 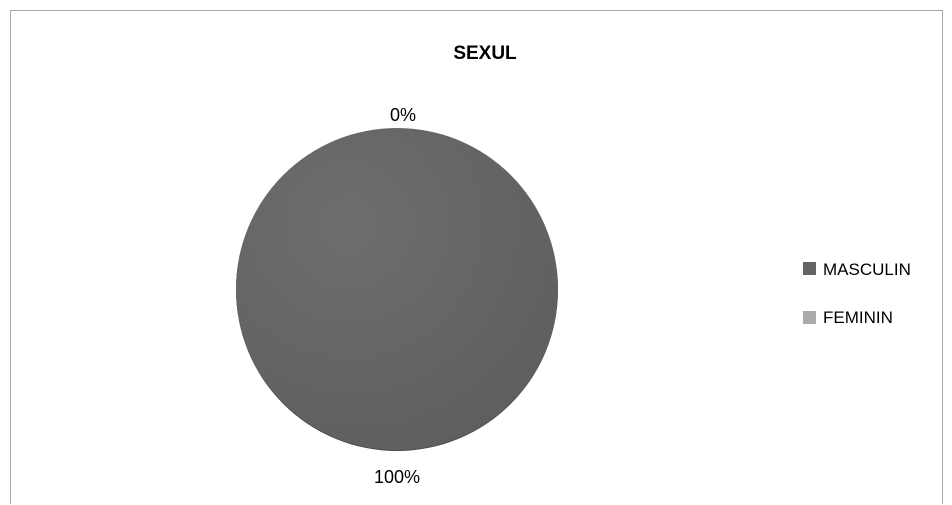 What do you see at coordinates (485, 53) in the screenshot?
I see `chart-title: SEXUL` at bounding box center [485, 53].